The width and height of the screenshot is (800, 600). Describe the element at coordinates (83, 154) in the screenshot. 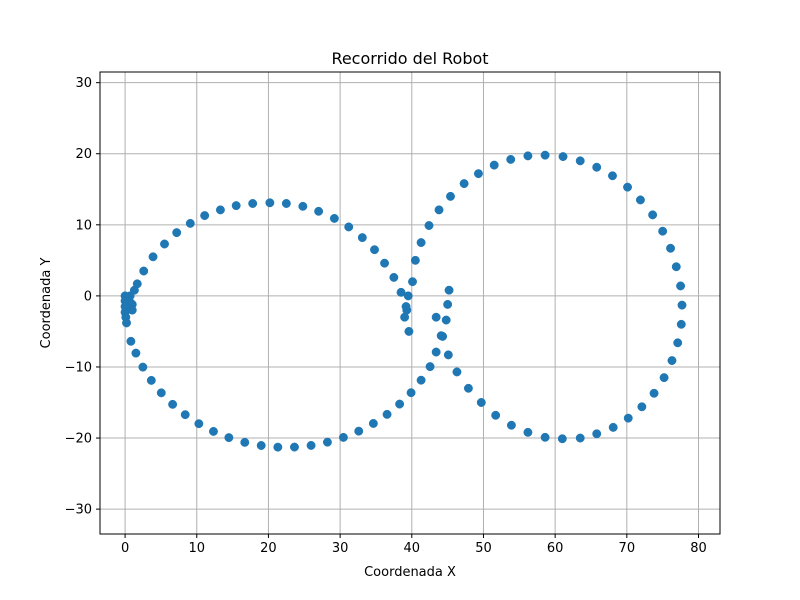

I see `y-tick-label: 20` at that location.